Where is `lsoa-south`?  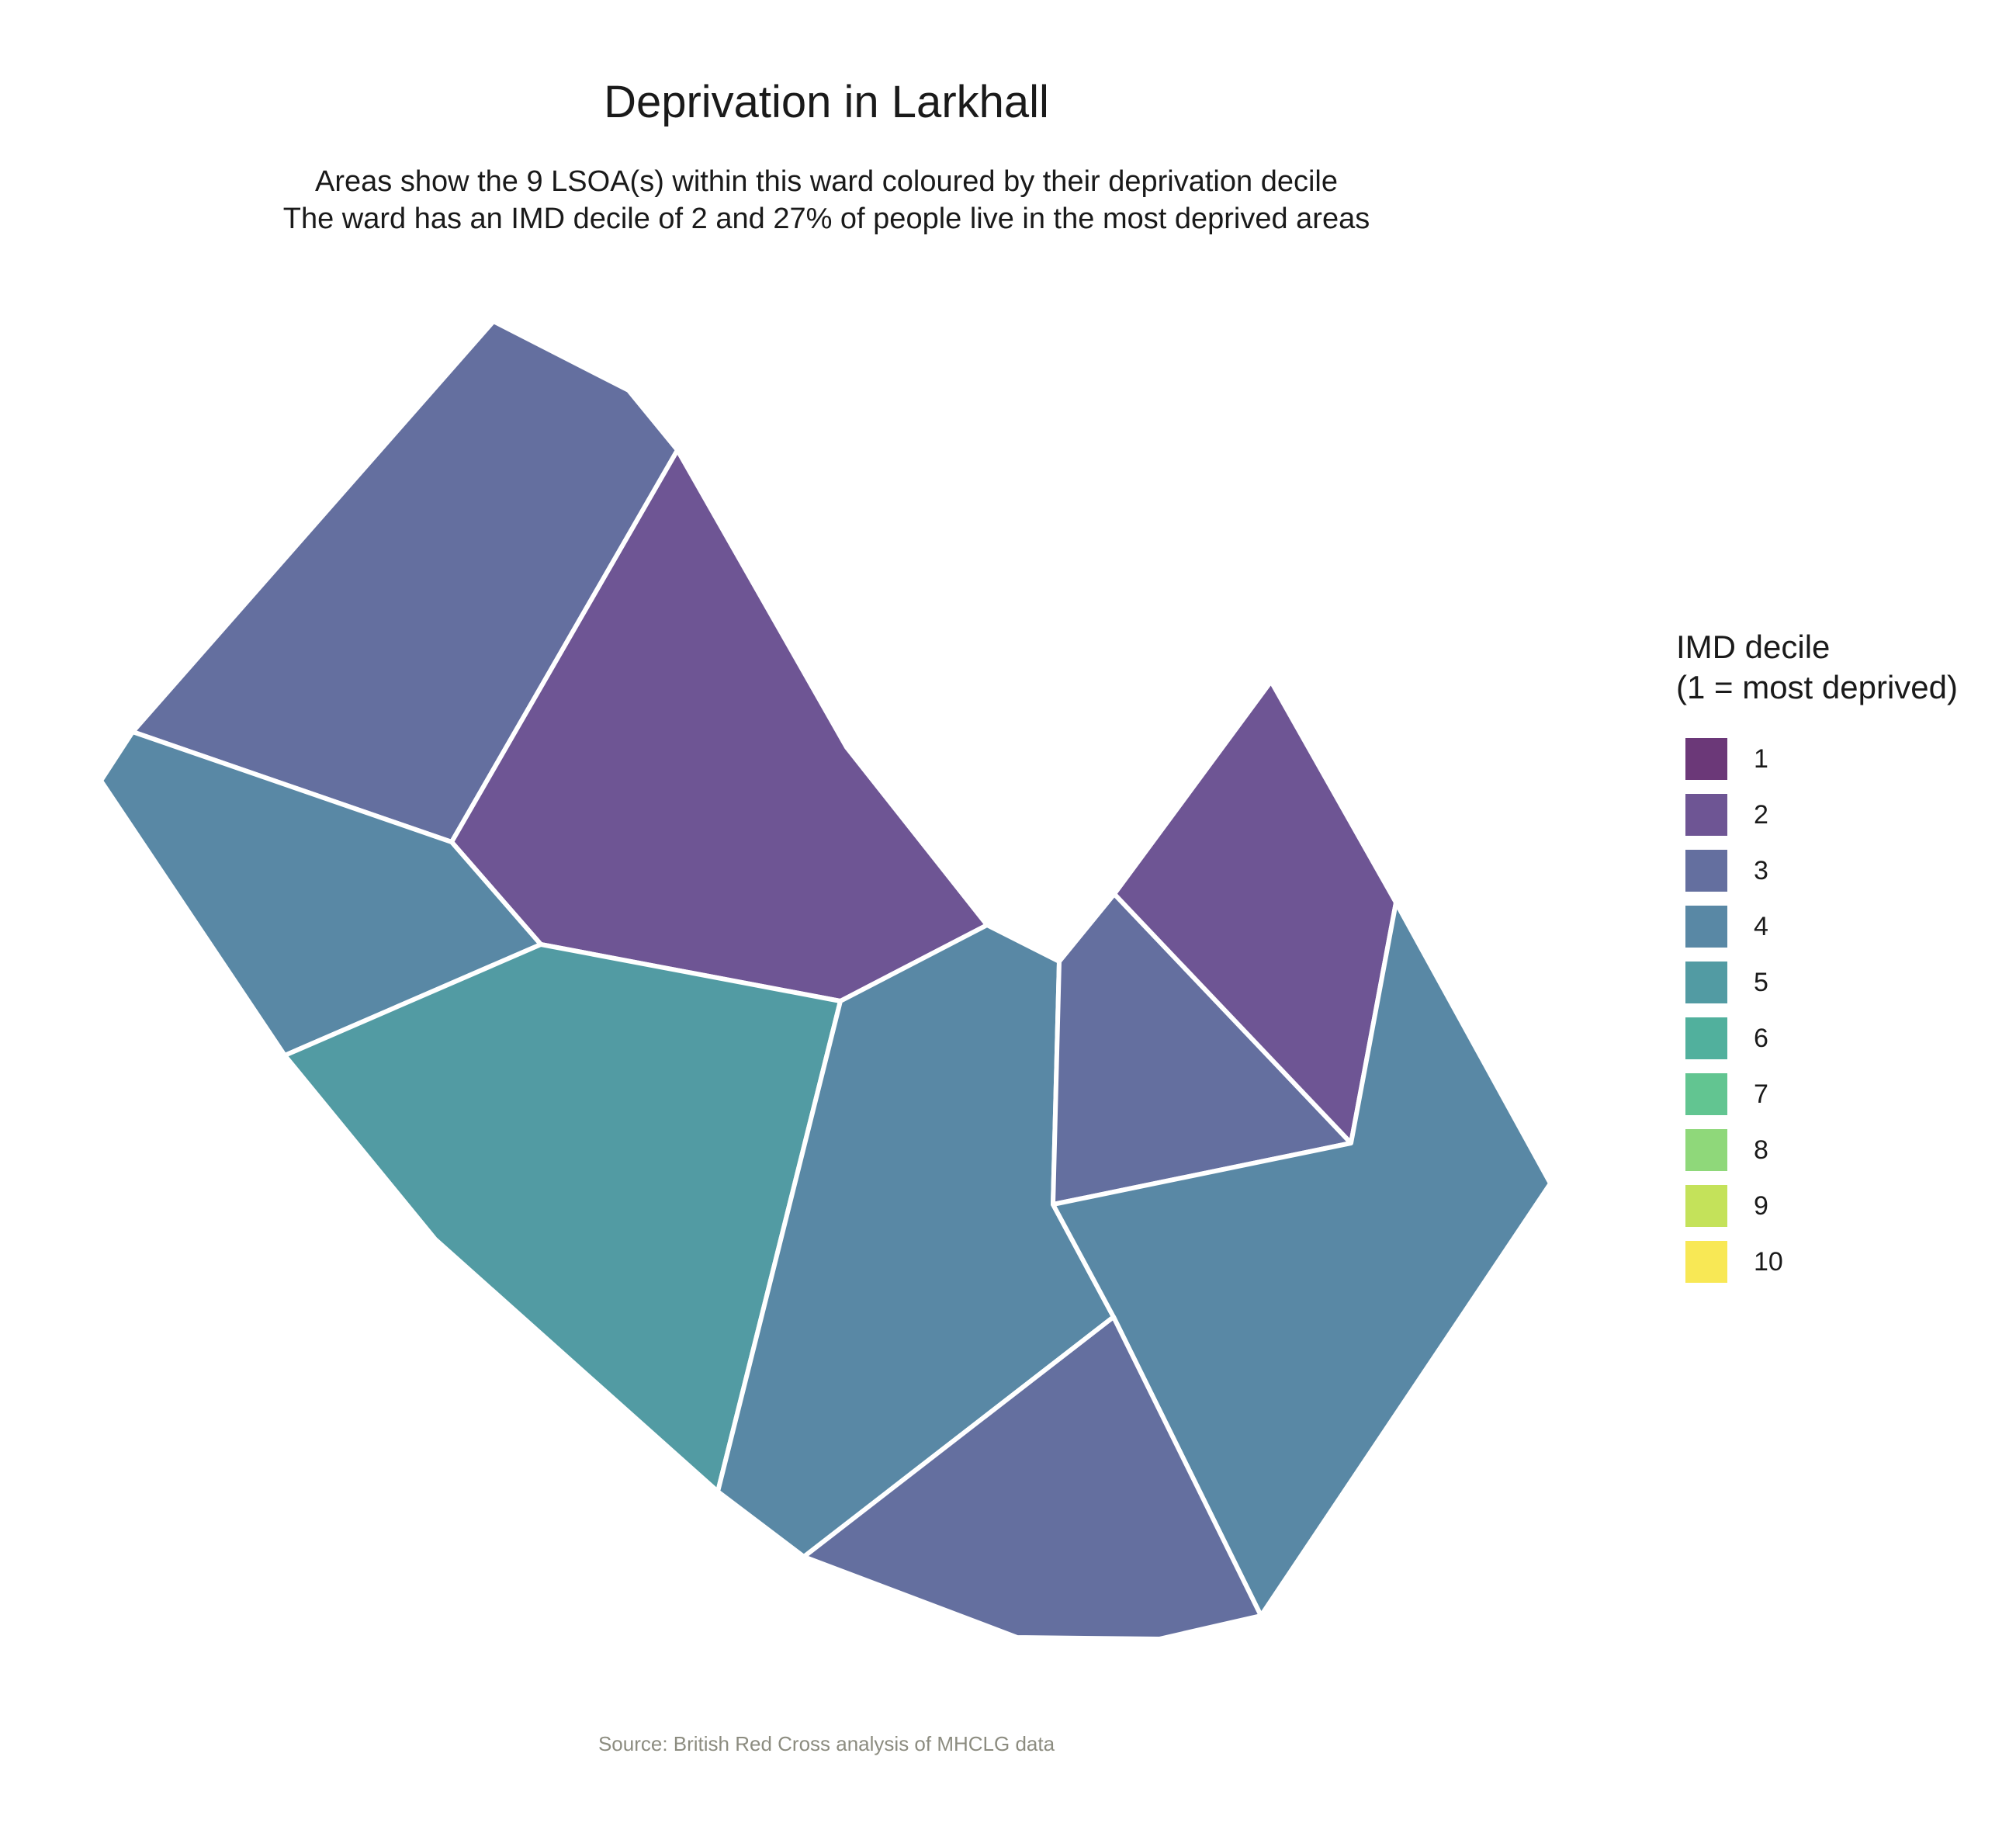 lsoa-south is located at coordinates (1033, 1478).